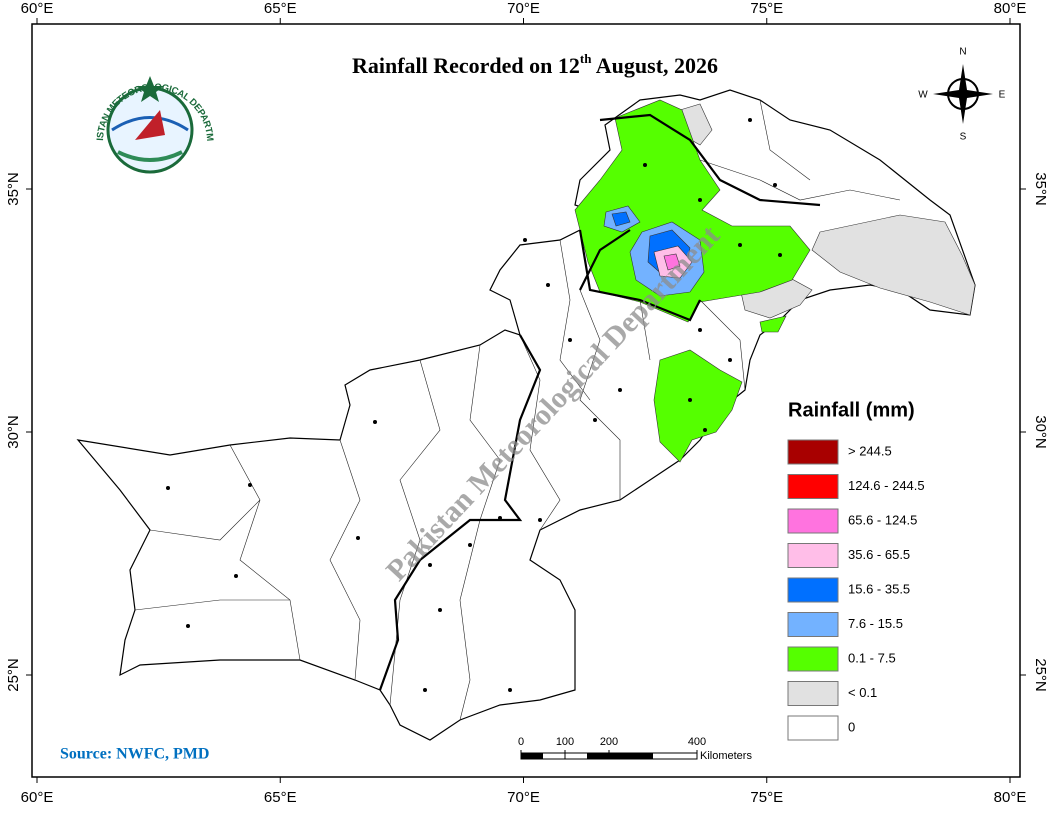 The image size is (1056, 816). What do you see at coordinates (466, 65) in the screenshot?
I see `title-main: Rainfall Recorded on 12` at bounding box center [466, 65].